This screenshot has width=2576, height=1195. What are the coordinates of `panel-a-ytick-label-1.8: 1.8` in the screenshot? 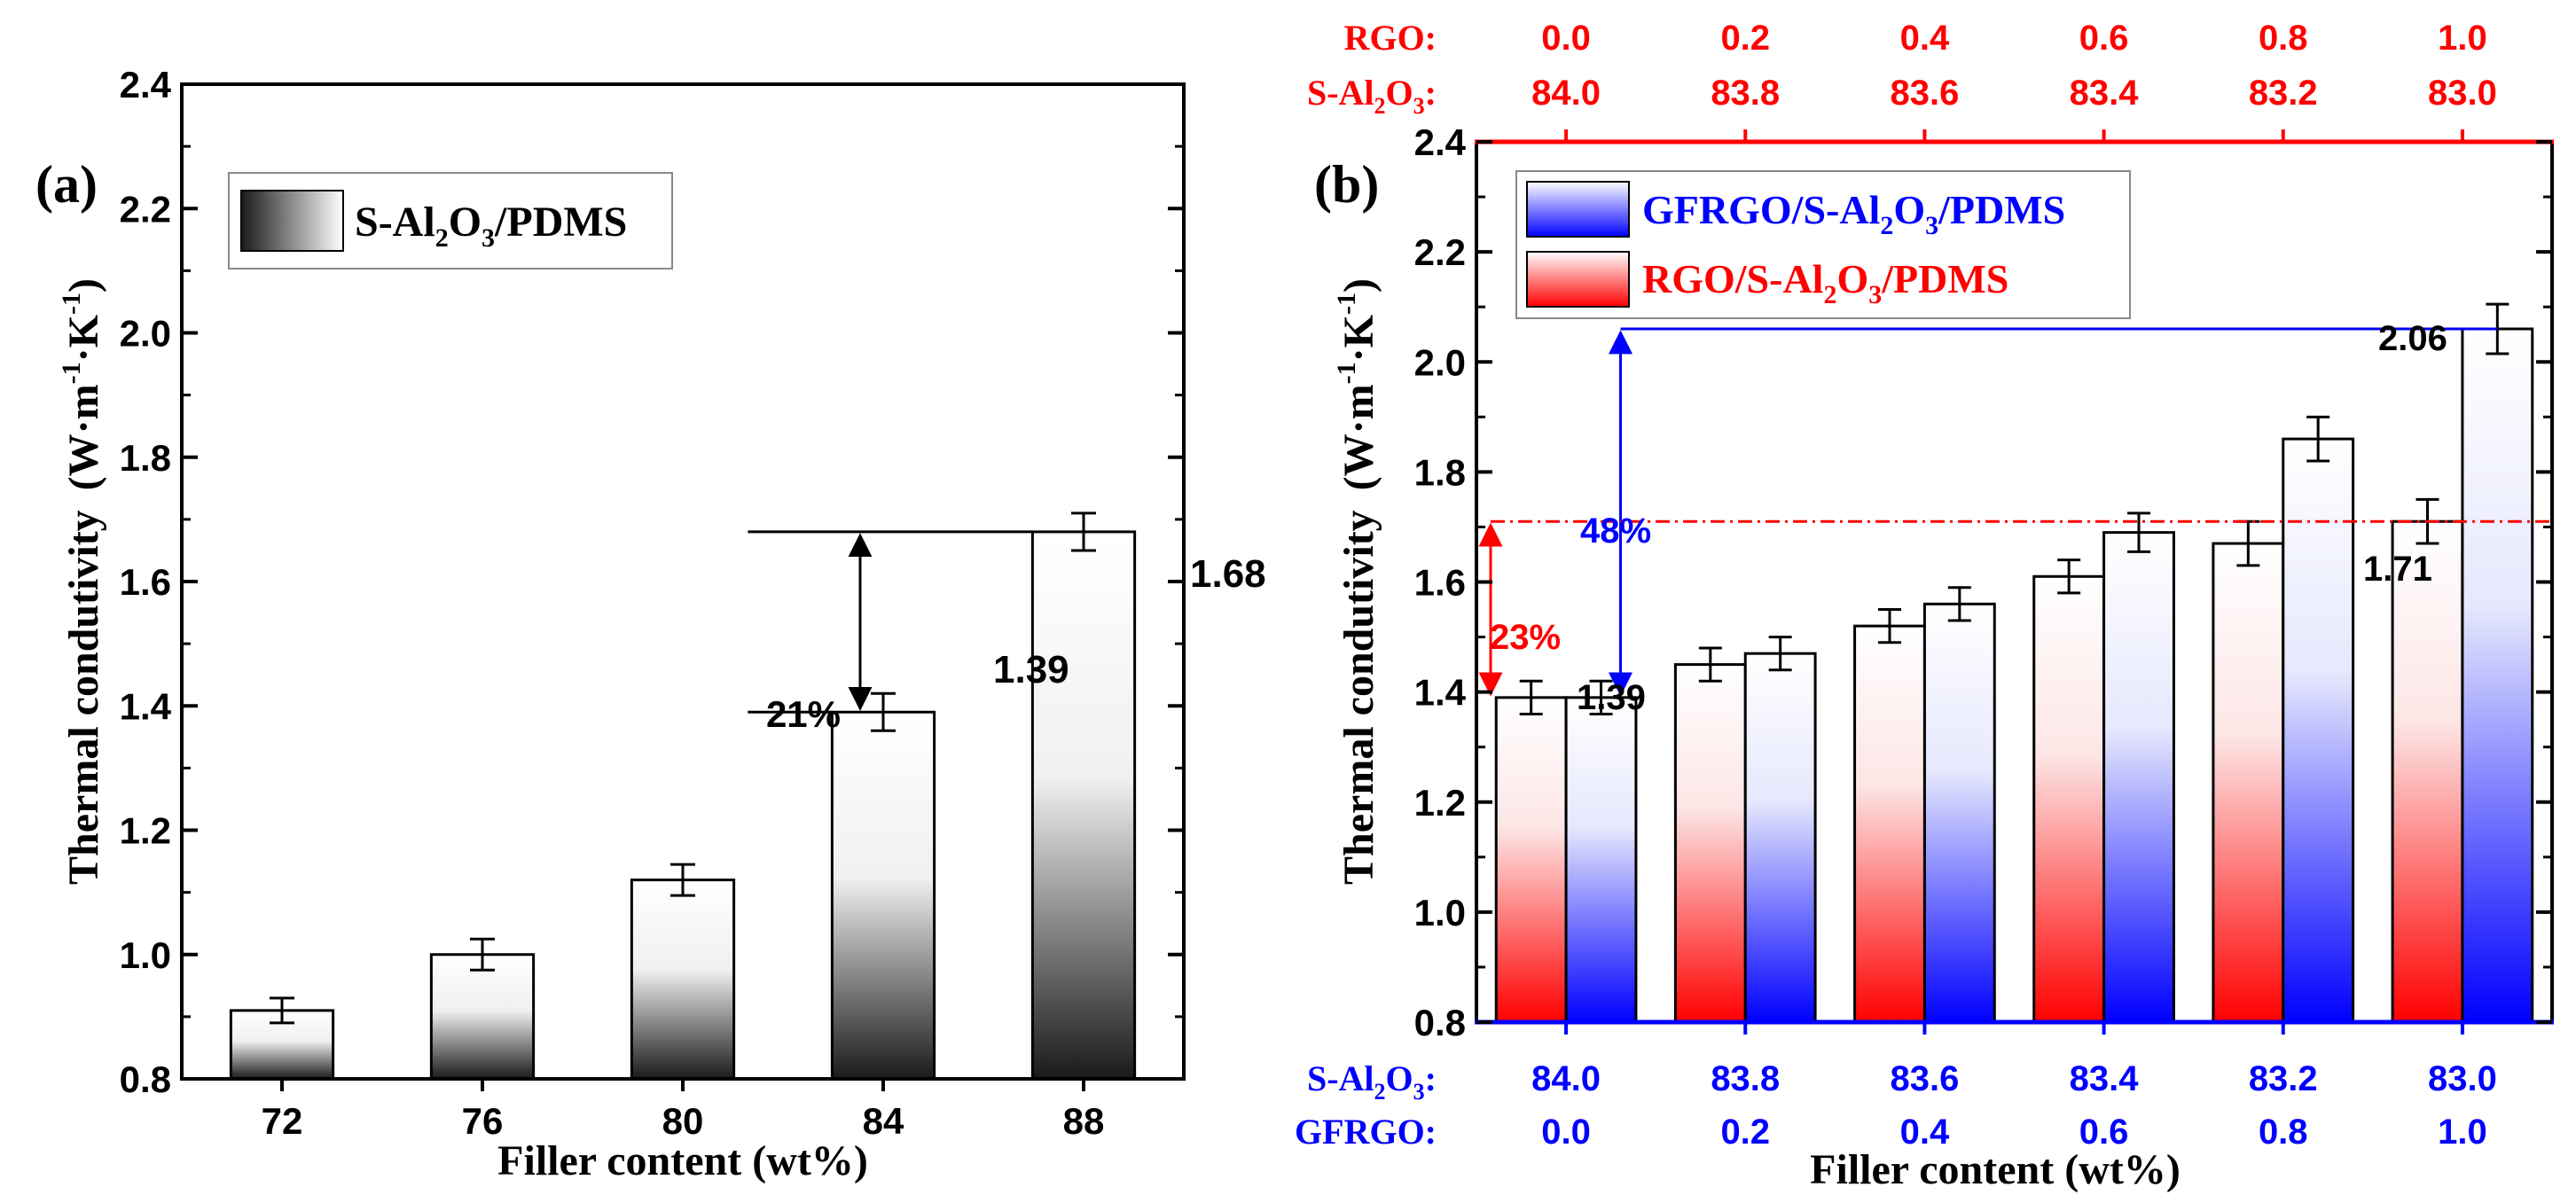 It's located at (145, 458).